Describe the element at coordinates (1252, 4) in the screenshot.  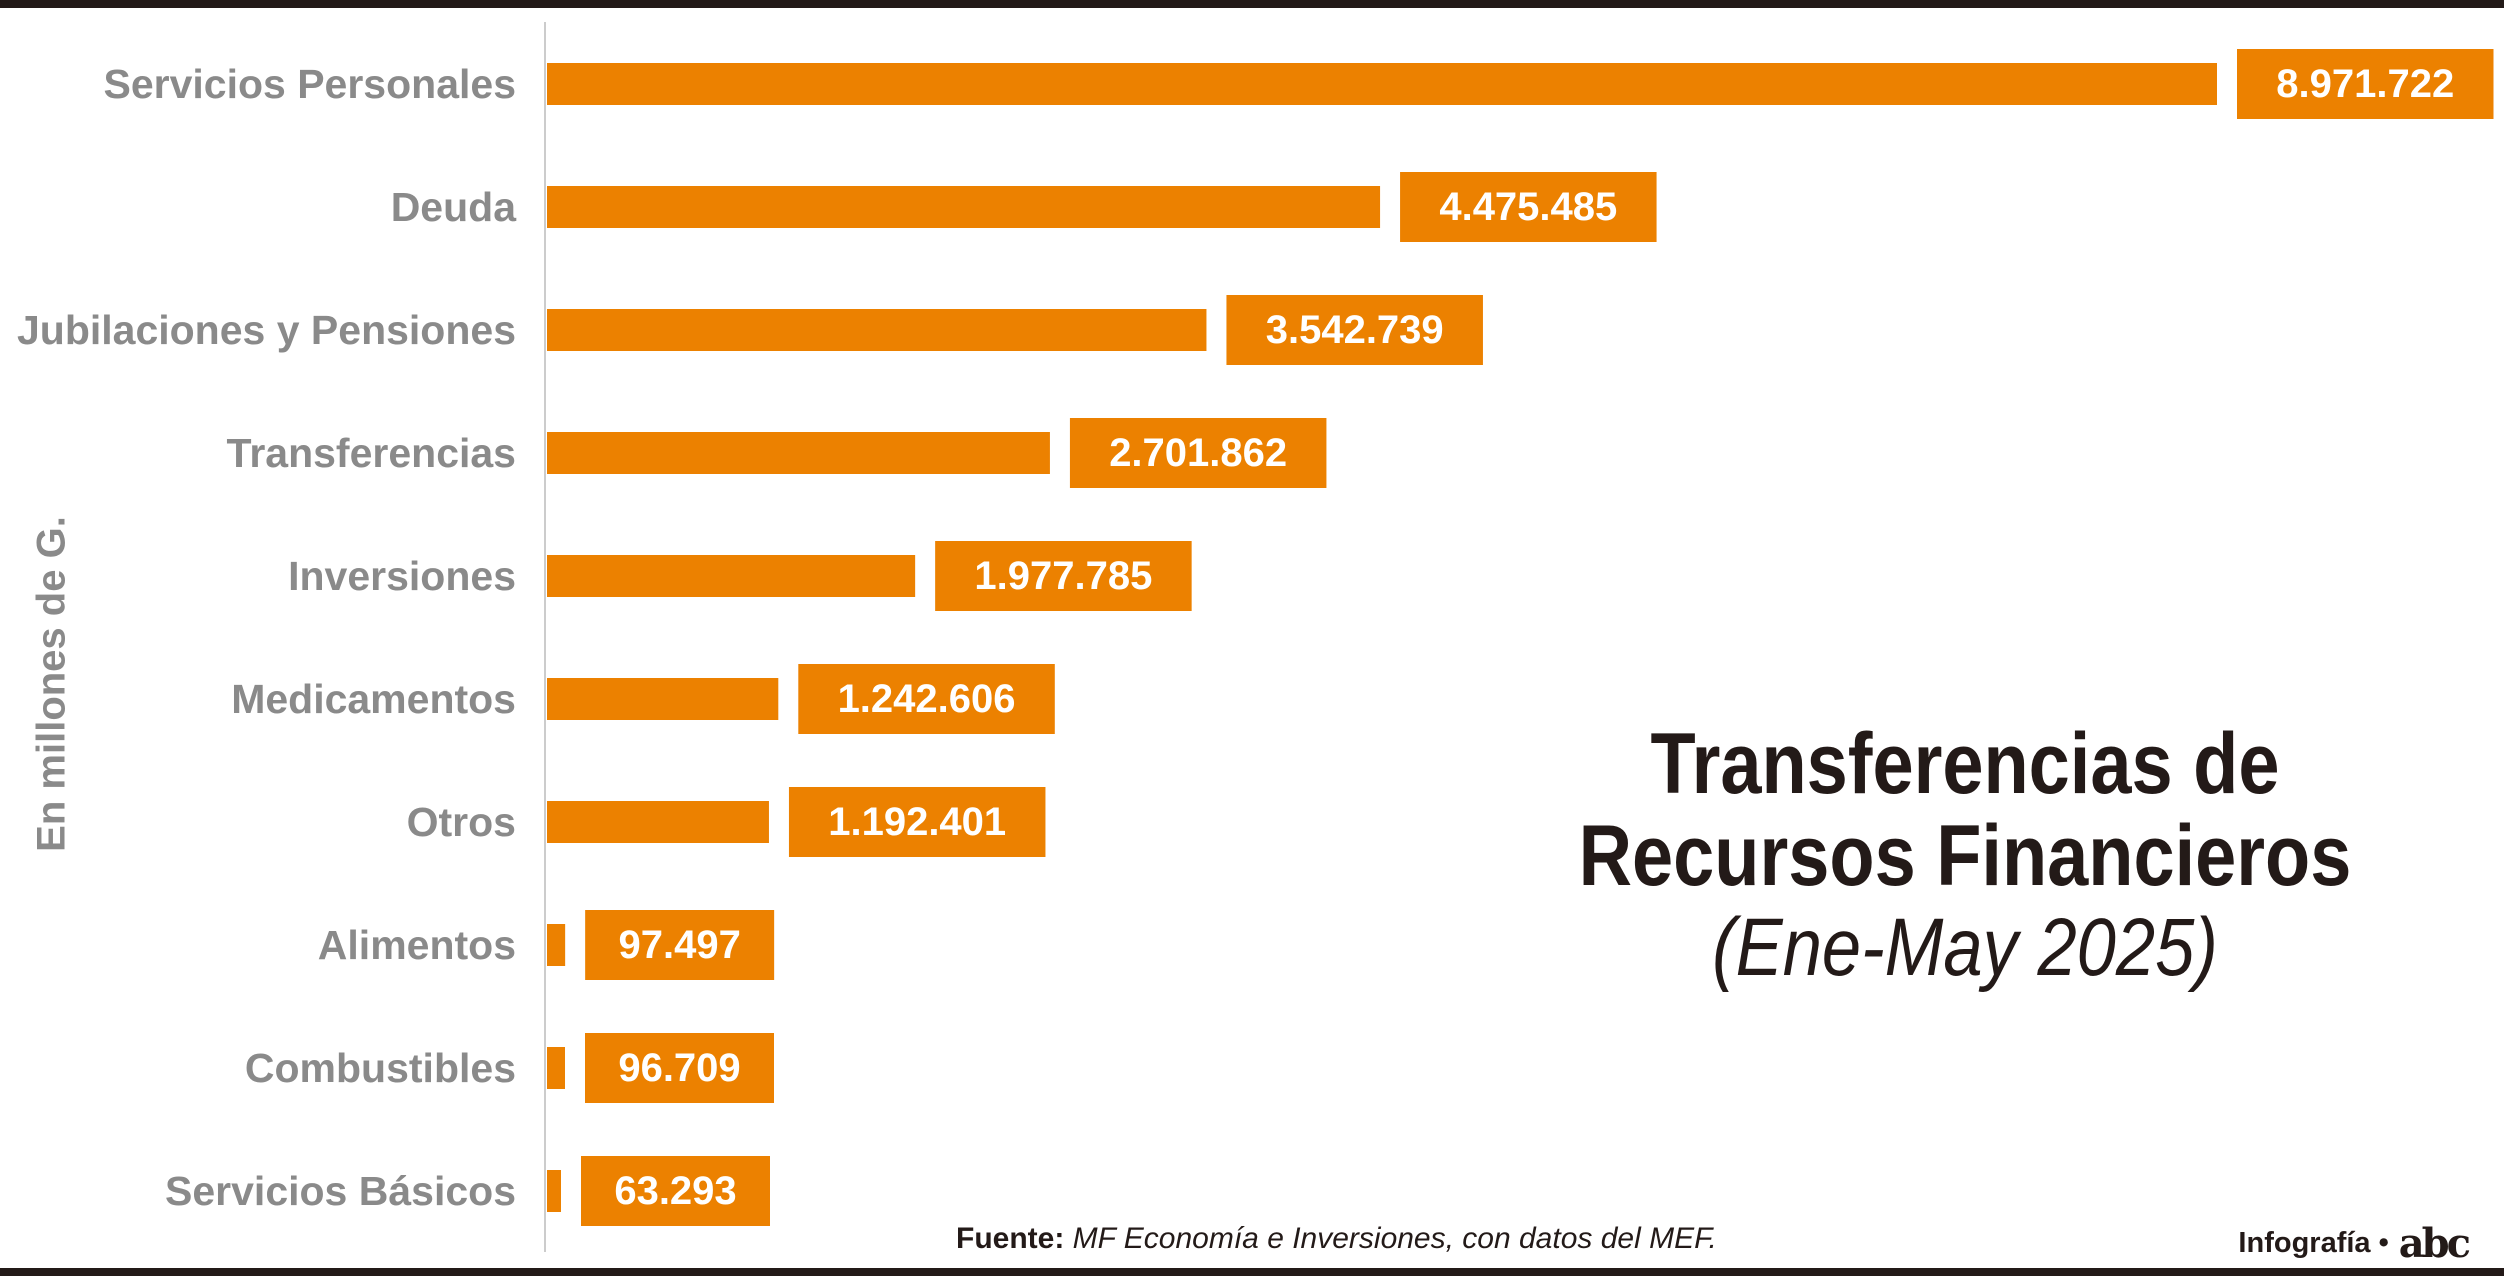
I see `top-rule` at that location.